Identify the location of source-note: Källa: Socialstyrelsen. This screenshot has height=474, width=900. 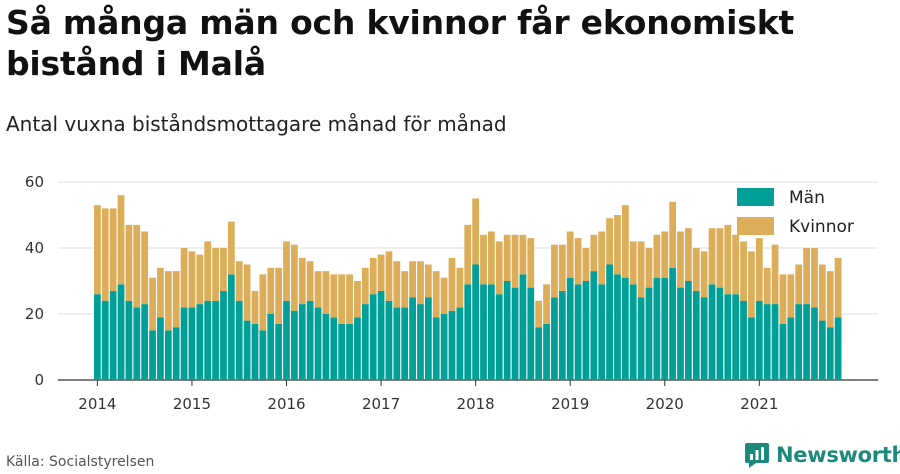
(80, 462).